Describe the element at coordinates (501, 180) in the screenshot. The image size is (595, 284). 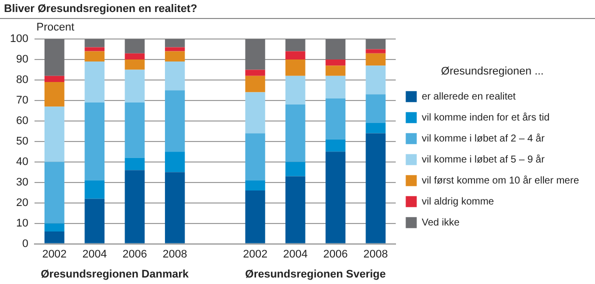
I see `legend-label: vil først komme om 10 år eller mere` at that location.